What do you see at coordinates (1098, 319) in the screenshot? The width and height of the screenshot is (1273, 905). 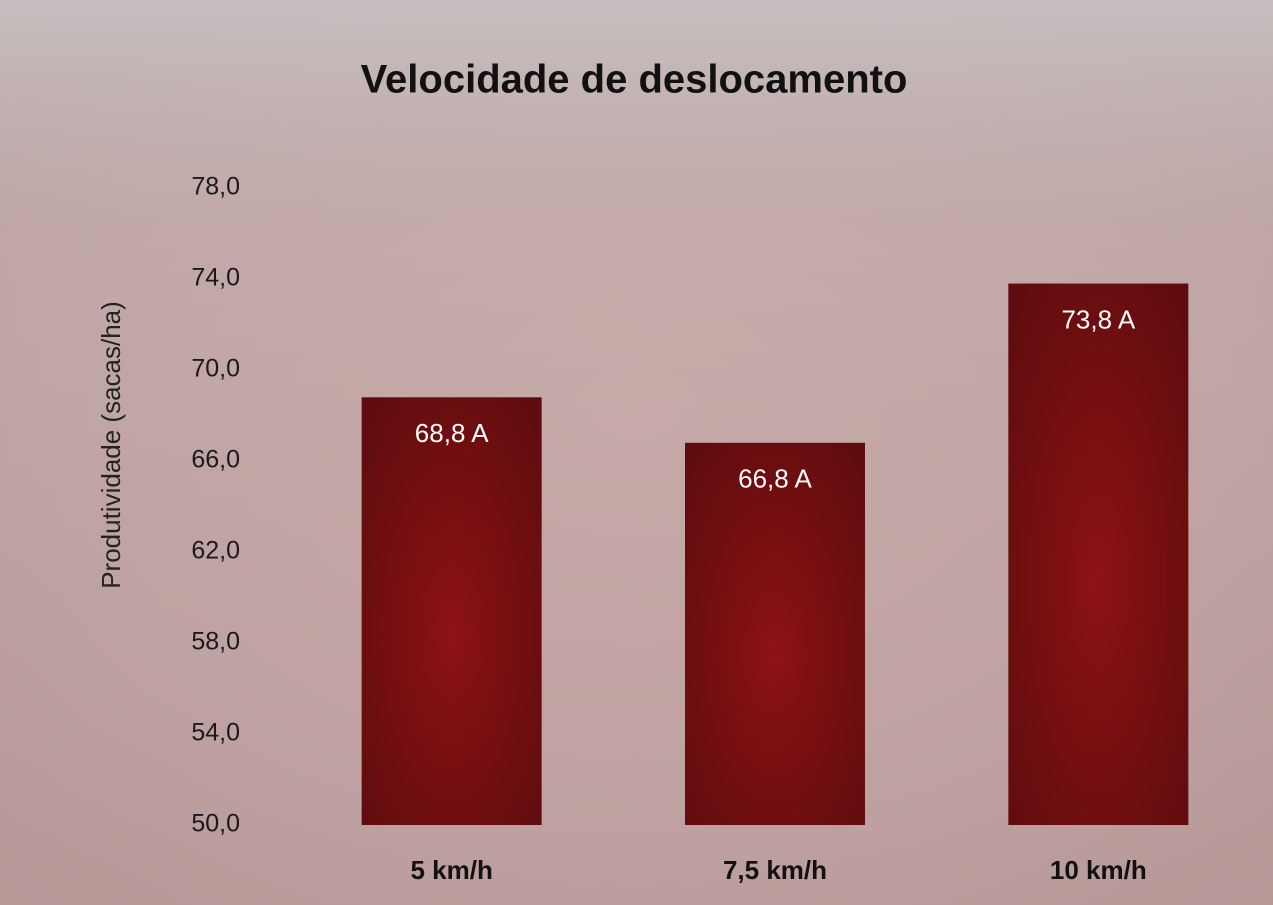 I see `value-label: 73,8 A` at bounding box center [1098, 319].